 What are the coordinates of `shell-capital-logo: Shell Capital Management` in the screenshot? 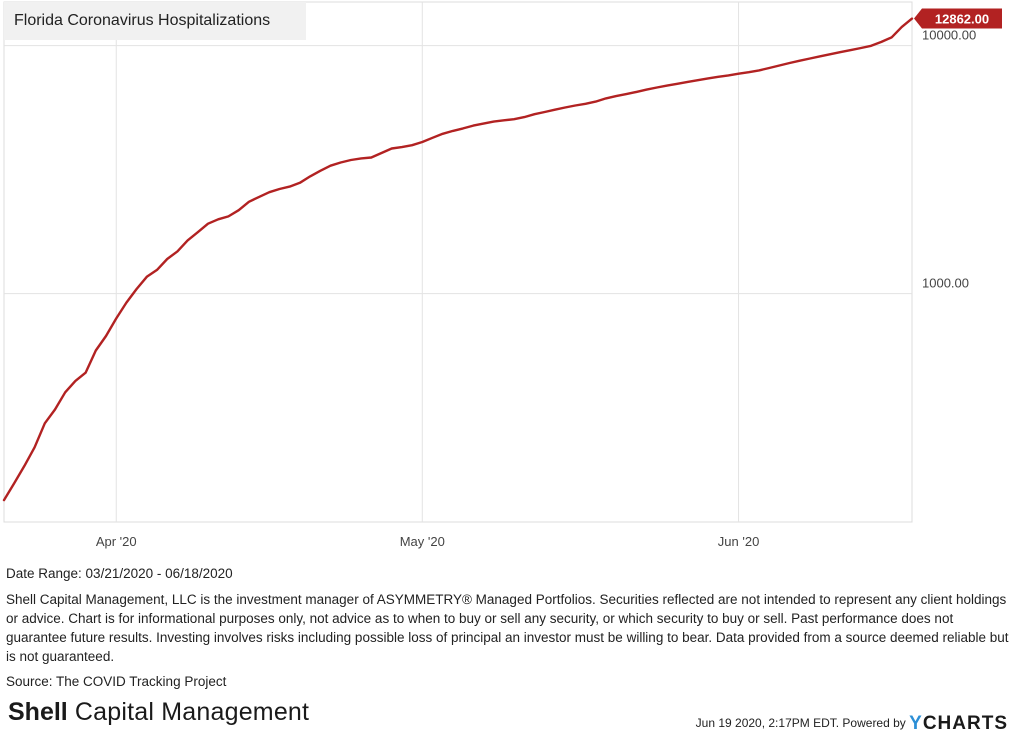 It's located at (158, 712).